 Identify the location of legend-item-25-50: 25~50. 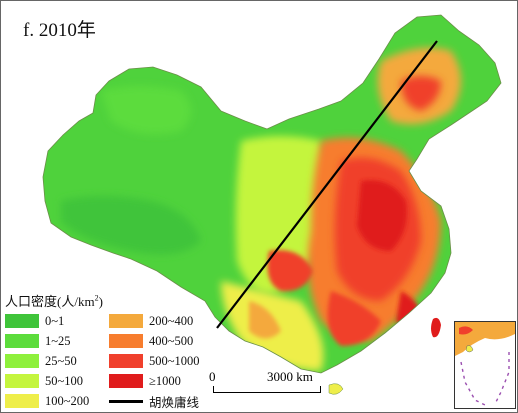
(53, 361).